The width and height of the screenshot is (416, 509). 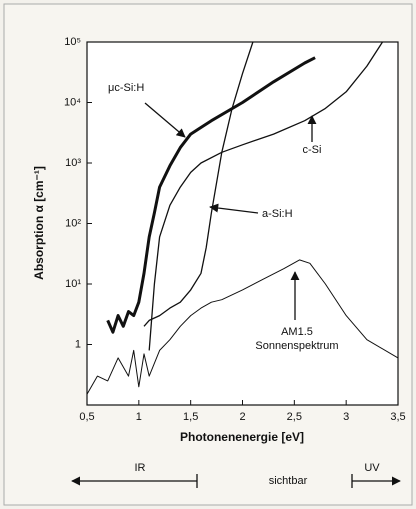 What do you see at coordinates (288, 481) in the screenshot?
I see `annotation: sichtbar` at bounding box center [288, 481].